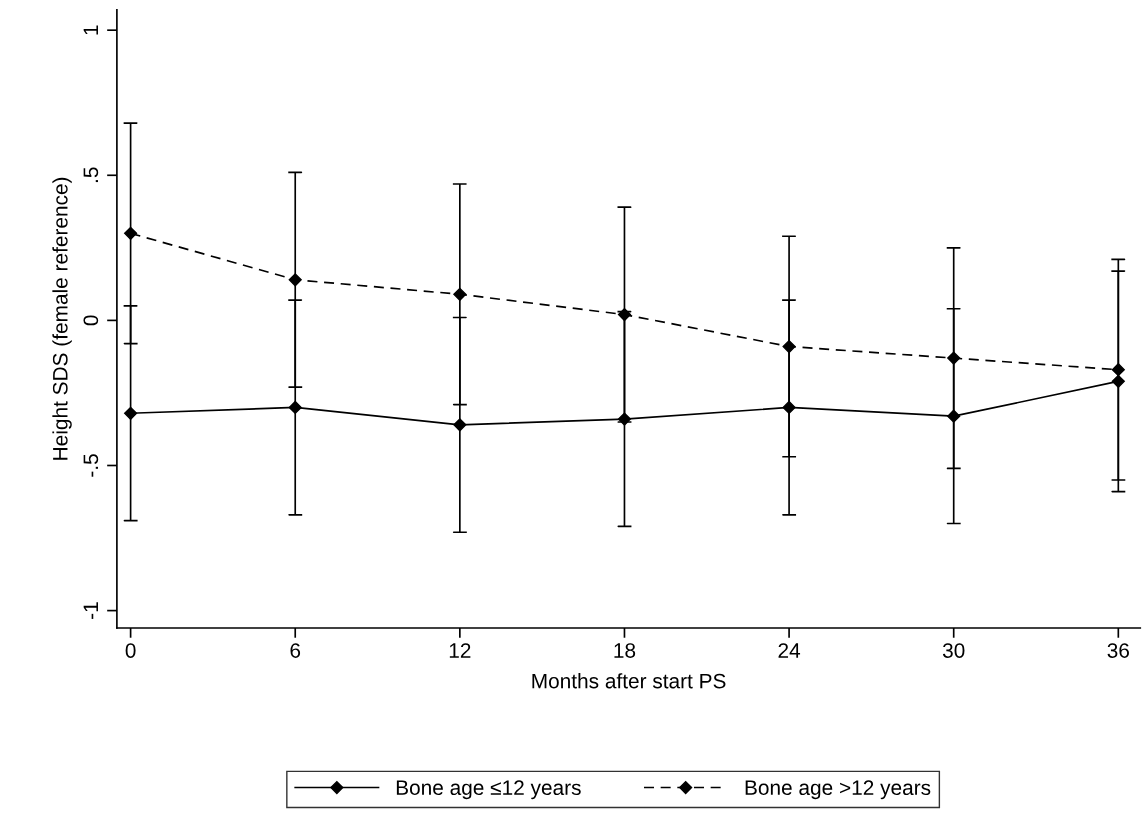  I want to click on y-tick-label: -.5, so click(91, 465).